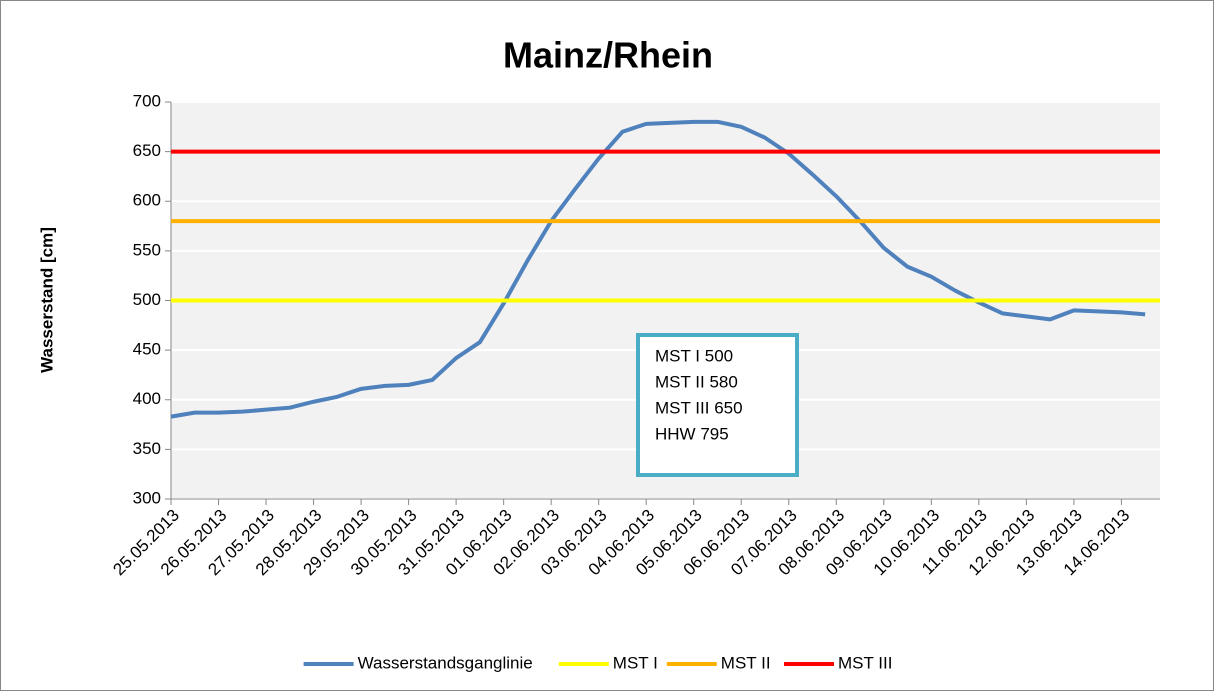  What do you see at coordinates (694, 355) in the screenshot?
I see `annotation-text: MST I 500` at bounding box center [694, 355].